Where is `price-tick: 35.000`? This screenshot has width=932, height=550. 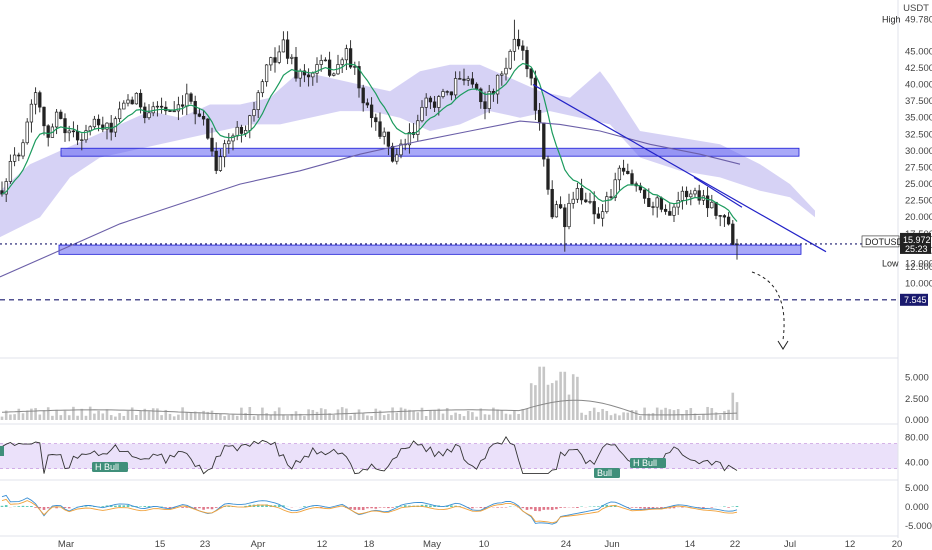
price-tick: 35.000 is located at coordinates (918, 118).